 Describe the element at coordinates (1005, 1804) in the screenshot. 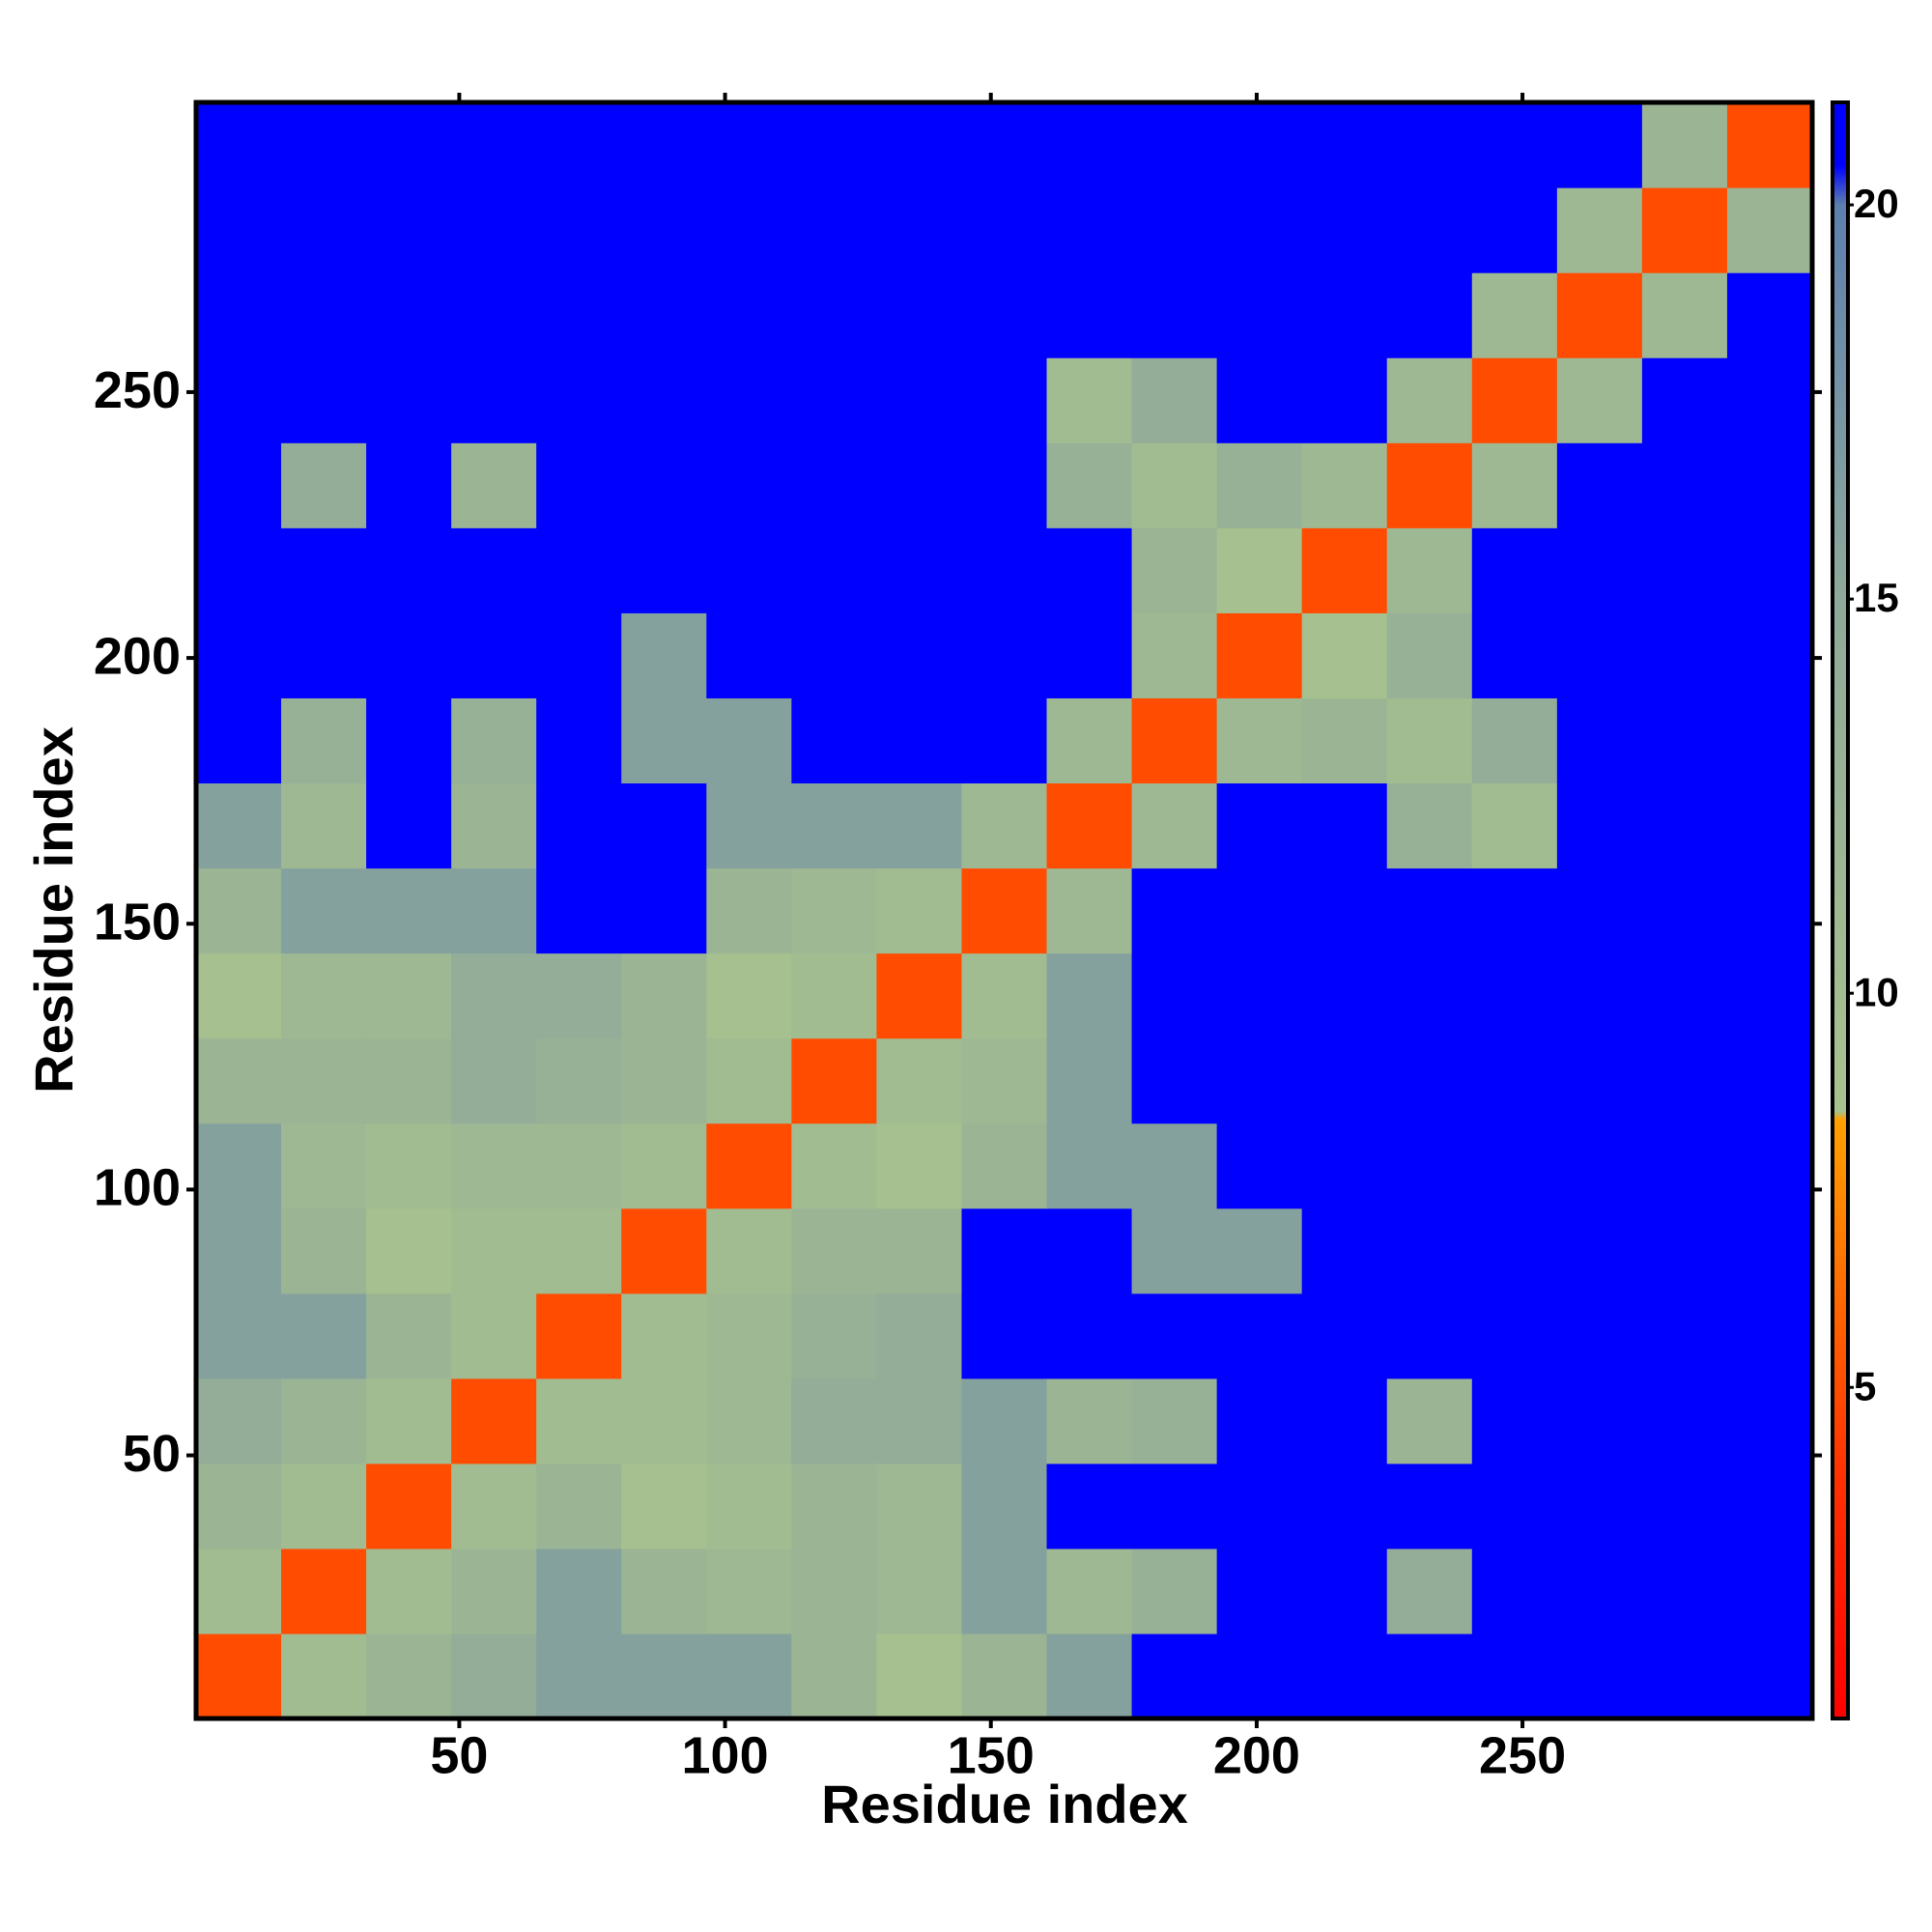

I see `x-axis-title: Residue index` at that location.